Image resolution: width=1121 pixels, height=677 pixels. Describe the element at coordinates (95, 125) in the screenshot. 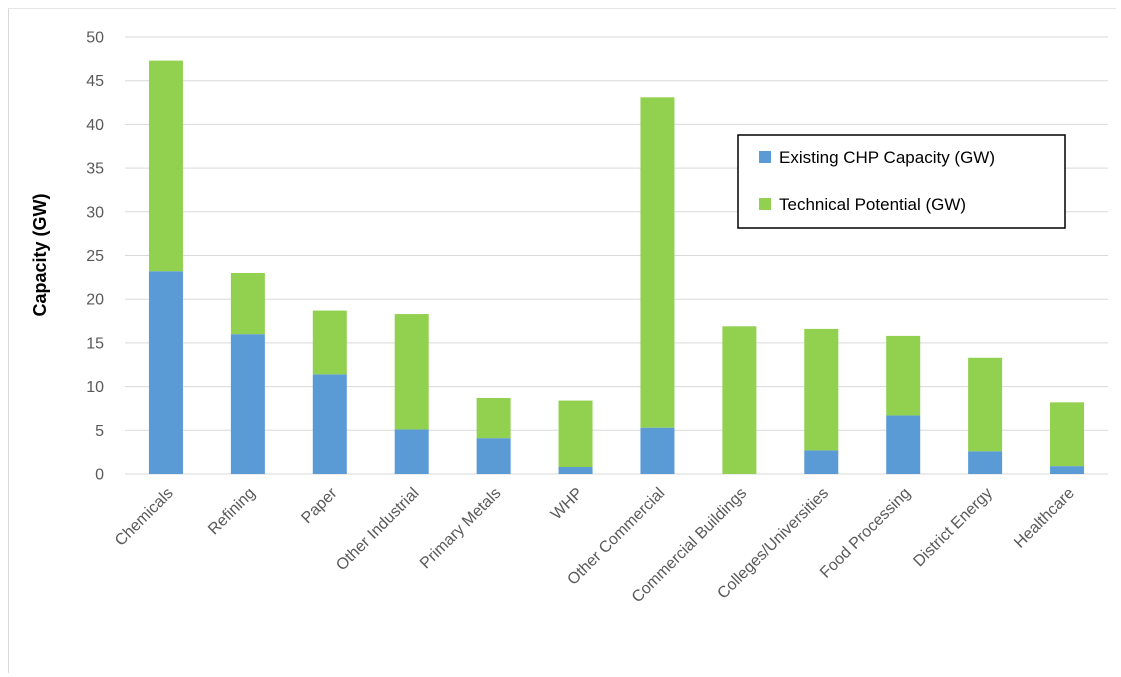

I see `y-tick-label: 40` at that location.